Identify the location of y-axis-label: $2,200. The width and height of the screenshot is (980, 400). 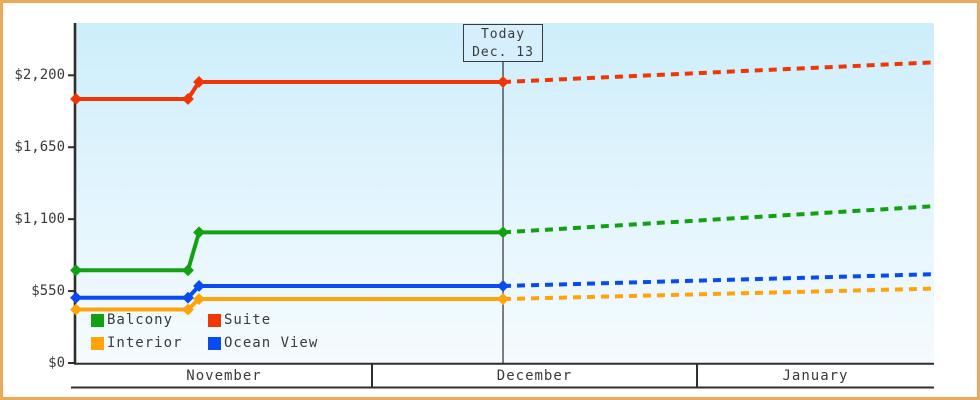
(39, 75).